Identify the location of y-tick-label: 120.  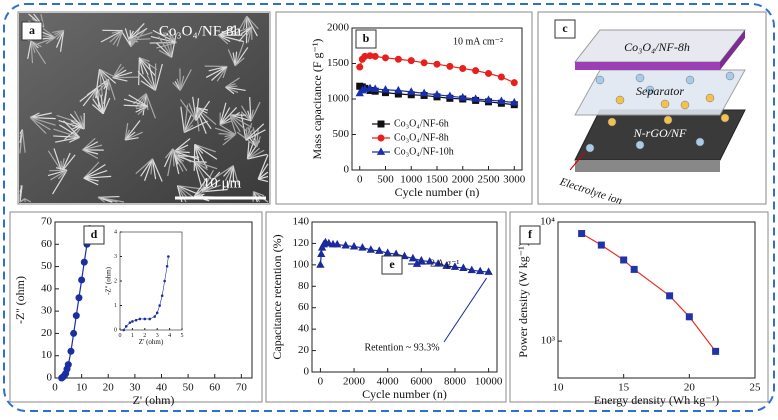
(301, 243).